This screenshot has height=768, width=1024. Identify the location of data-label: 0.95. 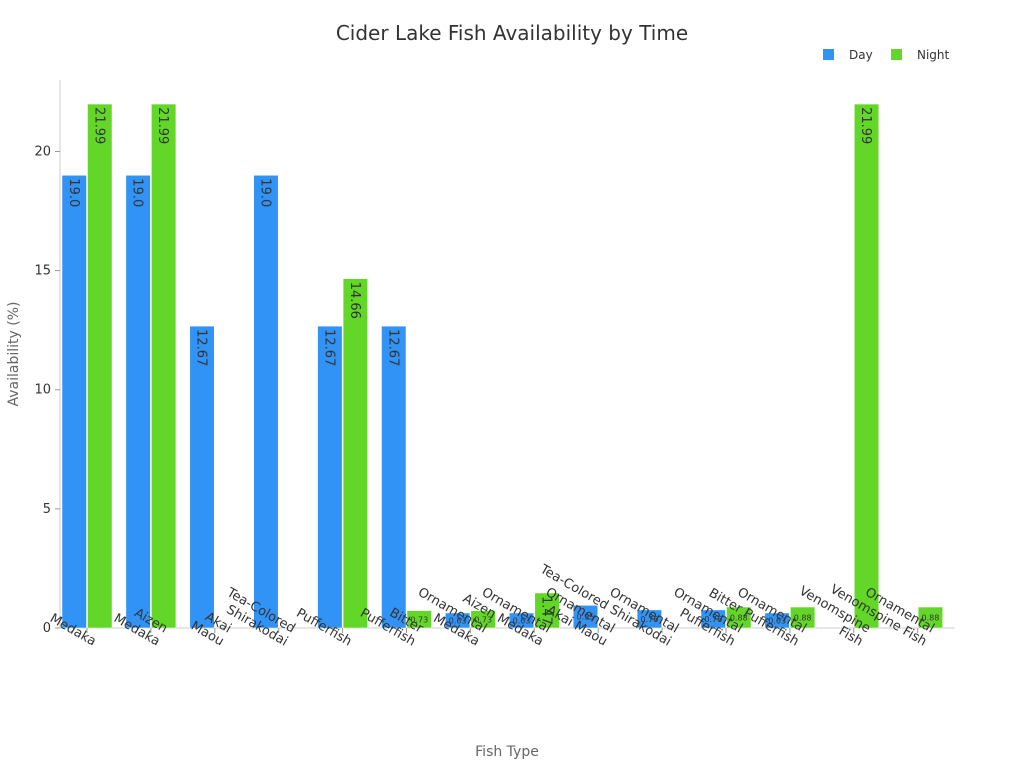
(586, 617).